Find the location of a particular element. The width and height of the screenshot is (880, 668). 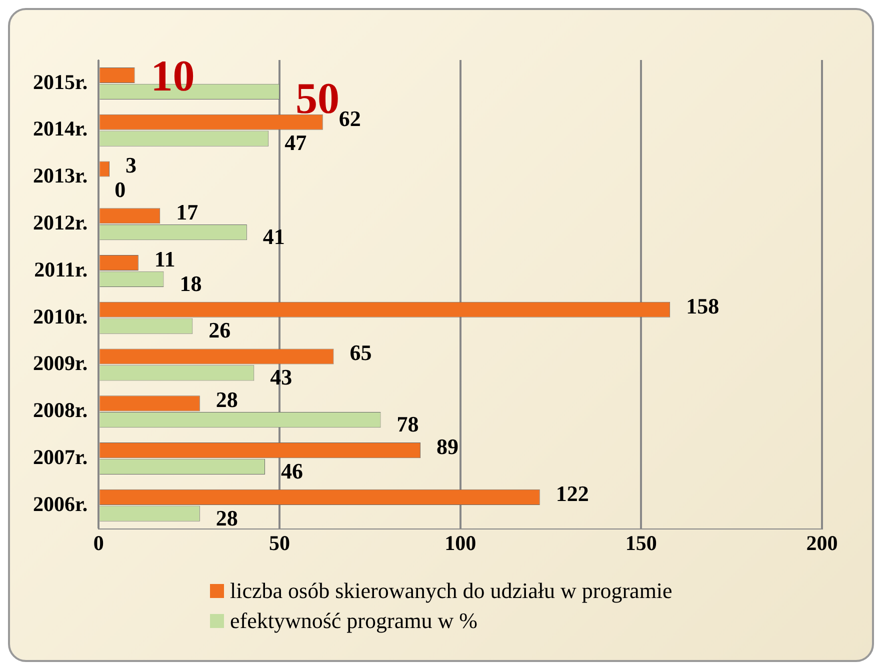

data-label: 122 is located at coordinates (572, 493).